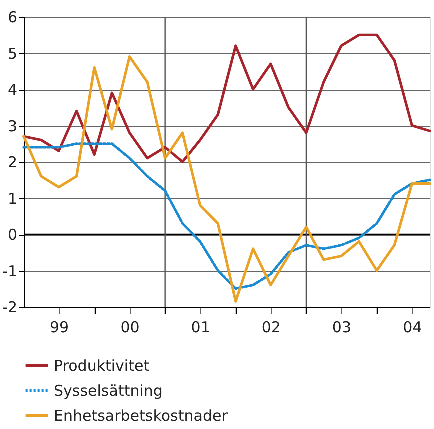  Describe the element at coordinates (13, 90) in the screenshot. I see `y-tick-label: 4` at that location.